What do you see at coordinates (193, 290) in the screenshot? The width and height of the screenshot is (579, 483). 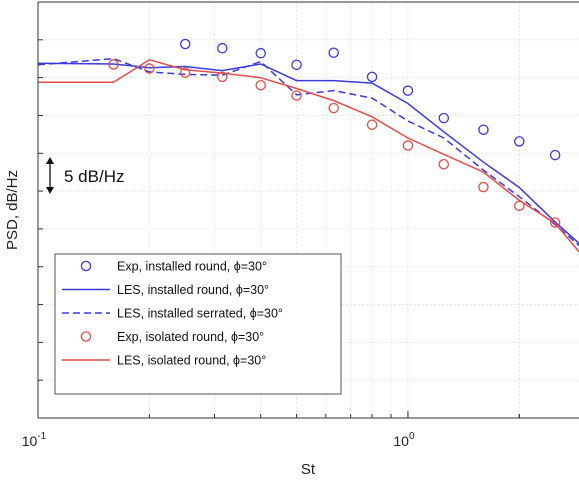 I see `legend-label: LES, installed round, ϕ=30°` at bounding box center [193, 290].